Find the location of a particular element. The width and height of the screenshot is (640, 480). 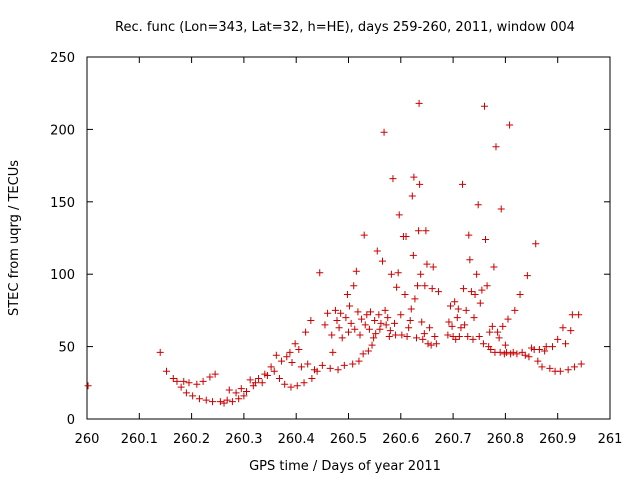

y-tick-label: 150 is located at coordinates (62, 203).